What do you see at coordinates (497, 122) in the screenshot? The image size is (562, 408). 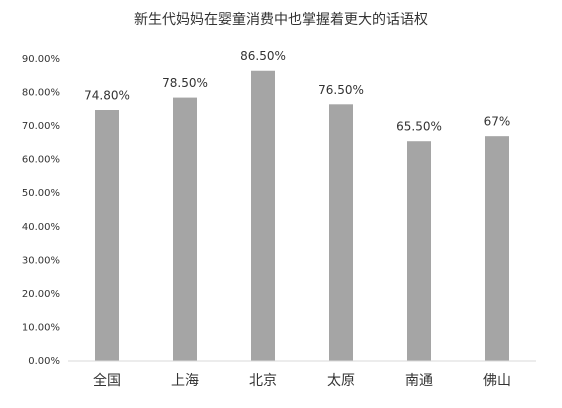 I see `value-label: 67%` at bounding box center [497, 122].